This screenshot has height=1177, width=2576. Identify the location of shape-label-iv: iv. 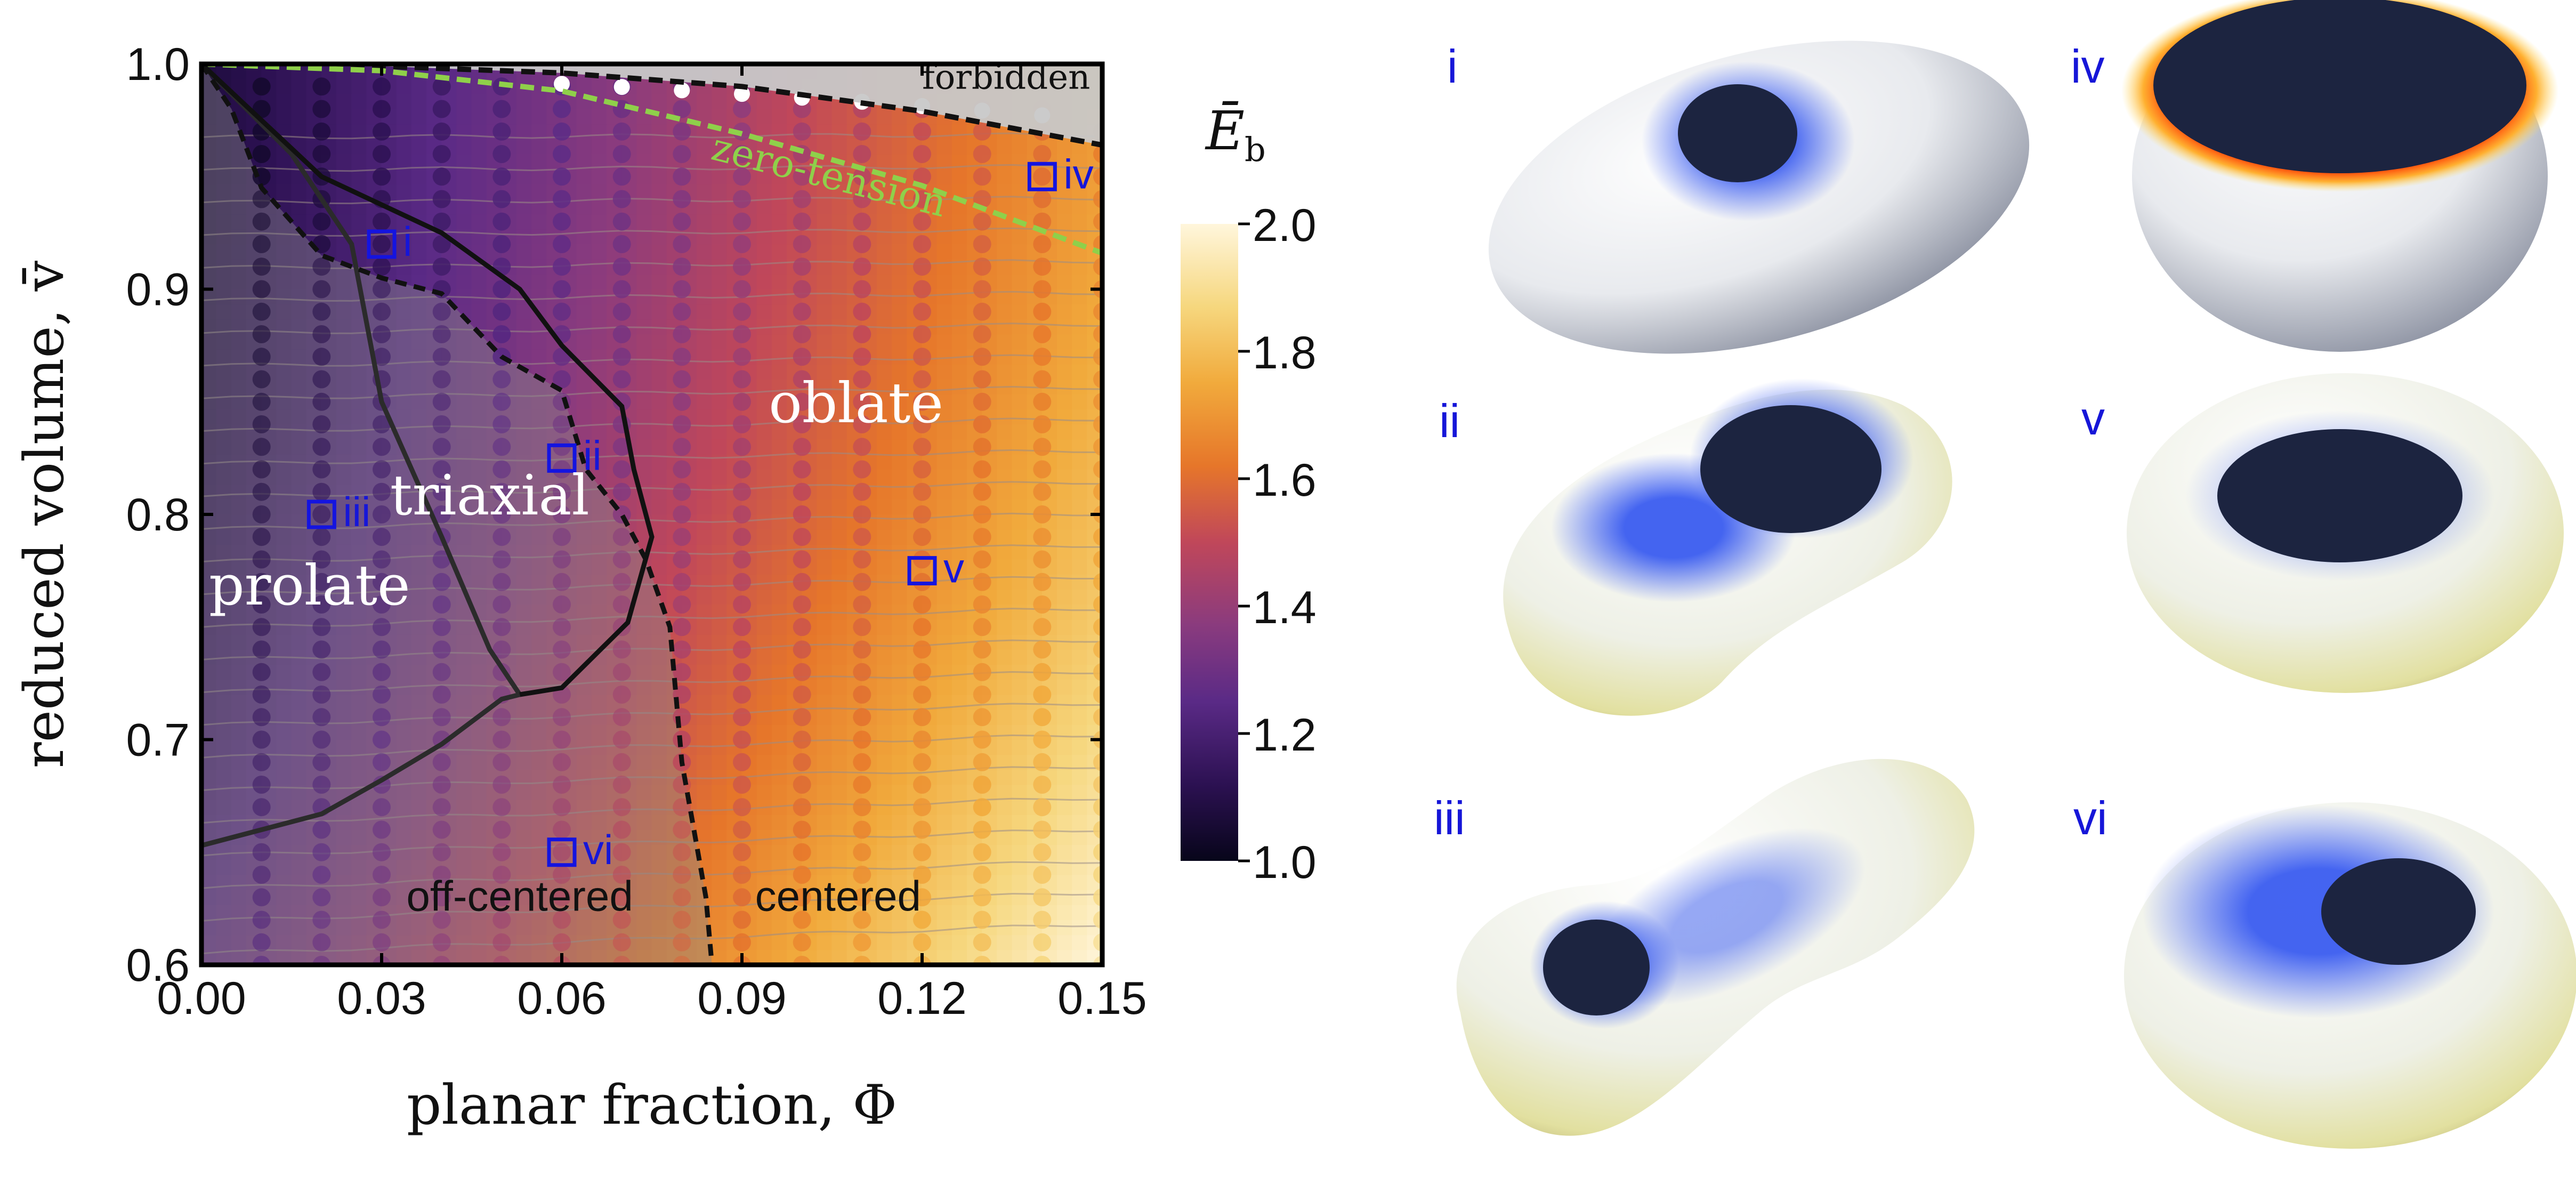
(2088, 66).